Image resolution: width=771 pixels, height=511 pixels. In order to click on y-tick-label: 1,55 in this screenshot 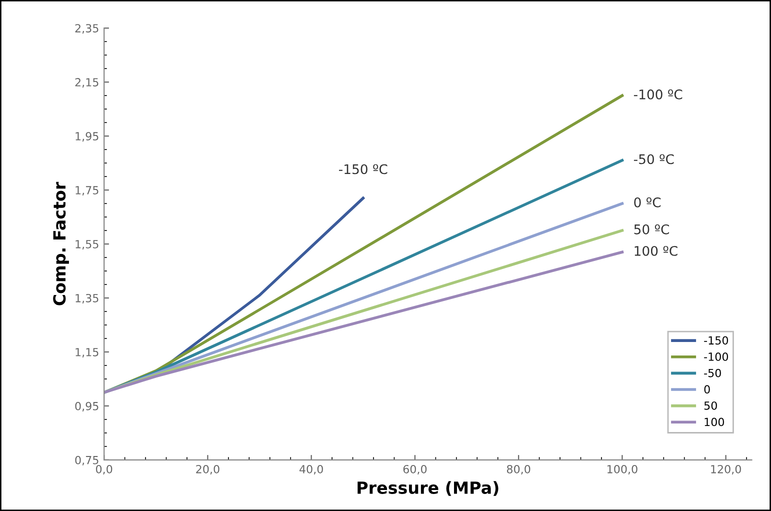, I will do `click(87, 245)`.